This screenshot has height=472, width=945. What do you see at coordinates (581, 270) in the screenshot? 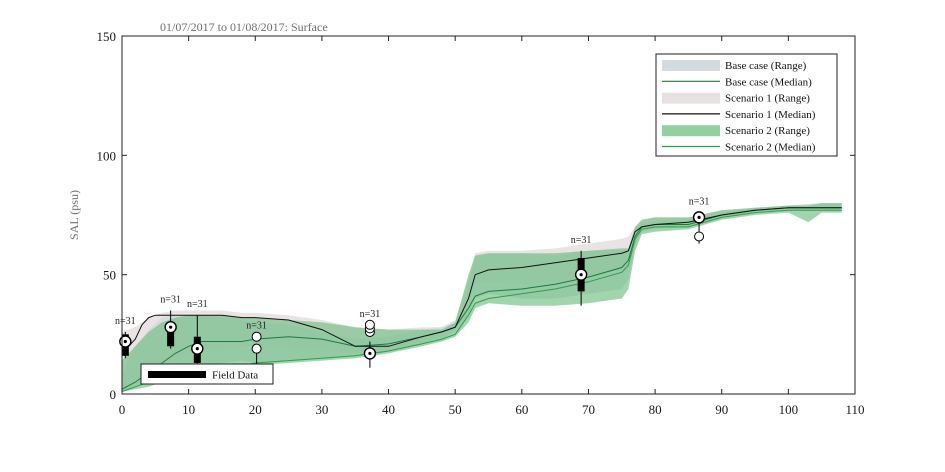
I see `field-box-5: n=31` at bounding box center [581, 270].